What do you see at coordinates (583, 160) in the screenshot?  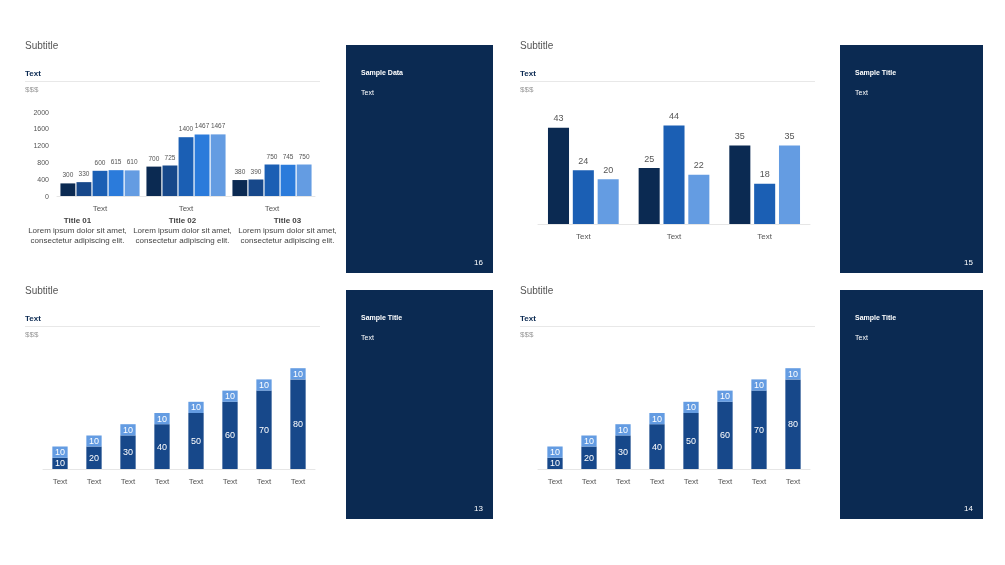 I see `data-label: 24` at bounding box center [583, 160].